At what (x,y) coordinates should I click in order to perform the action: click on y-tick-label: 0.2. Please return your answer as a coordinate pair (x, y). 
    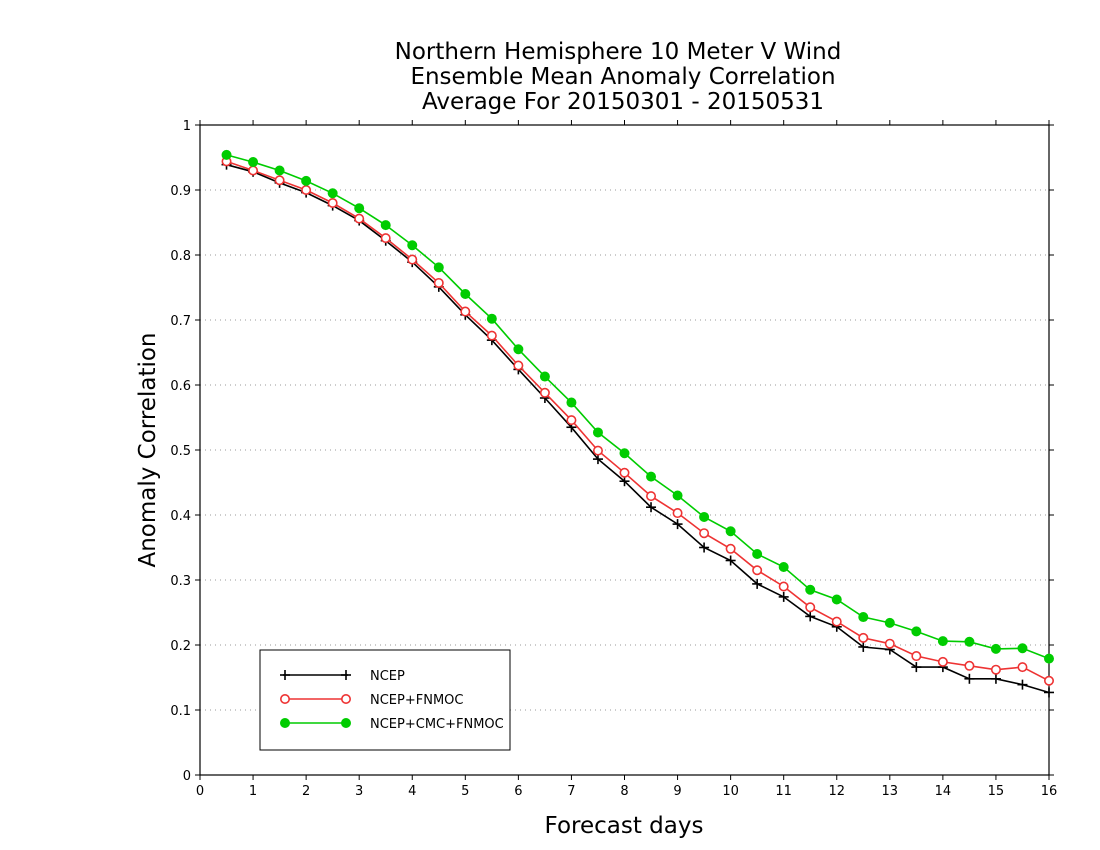
    Looking at the image, I should click on (180, 646).